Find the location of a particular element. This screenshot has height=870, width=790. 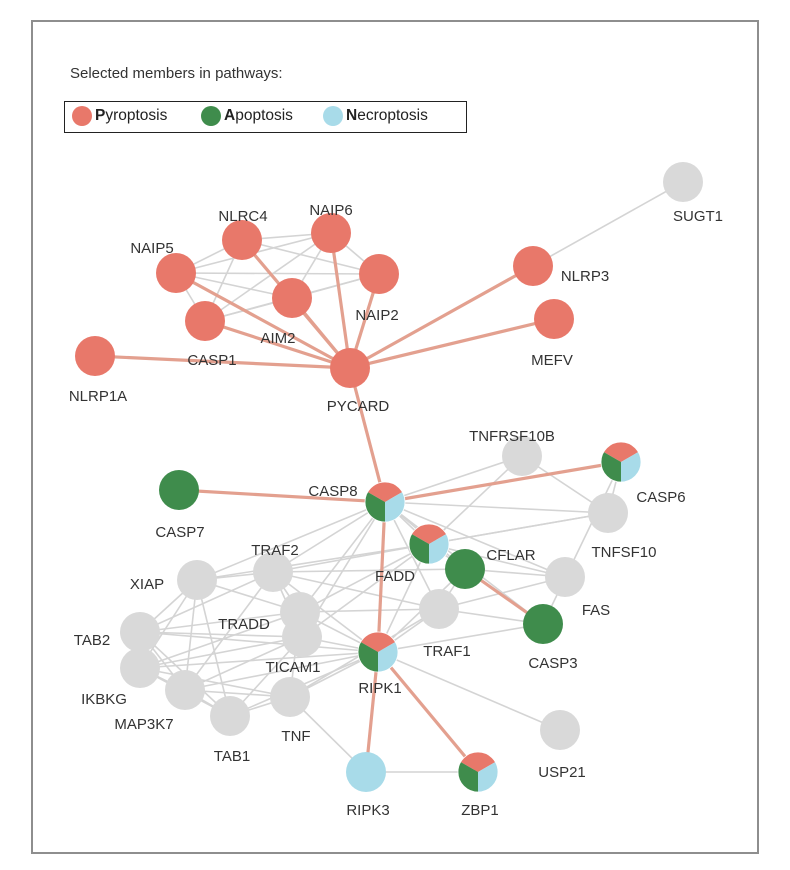

edge-tnfrsf10b-fadd is located at coordinates (475, 500).